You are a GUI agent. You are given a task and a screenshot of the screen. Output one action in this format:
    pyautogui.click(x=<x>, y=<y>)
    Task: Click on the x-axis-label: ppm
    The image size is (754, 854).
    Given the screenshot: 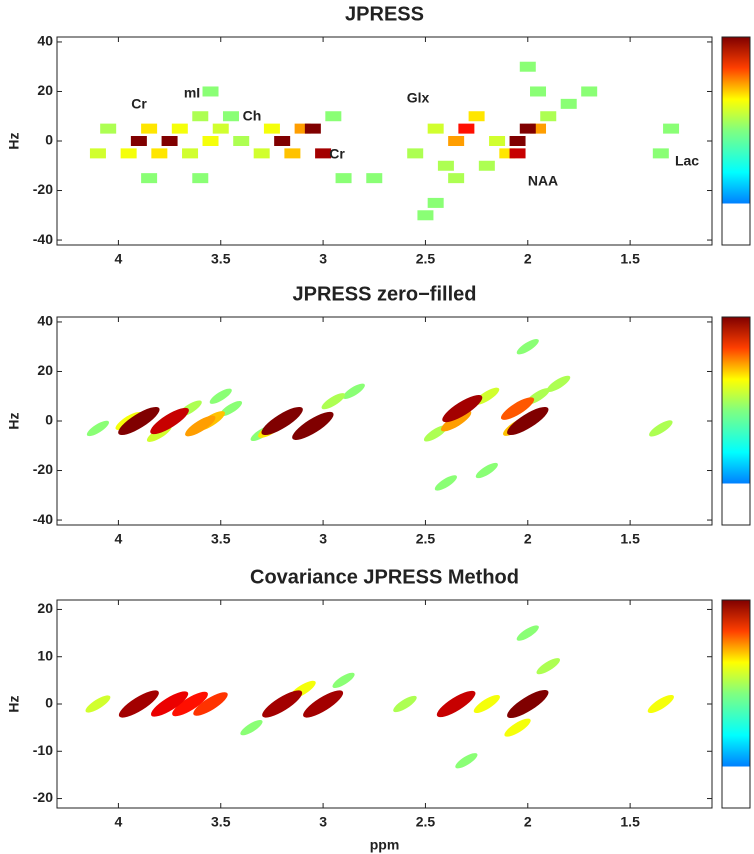 What is the action you would take?
    pyautogui.click(x=385, y=845)
    